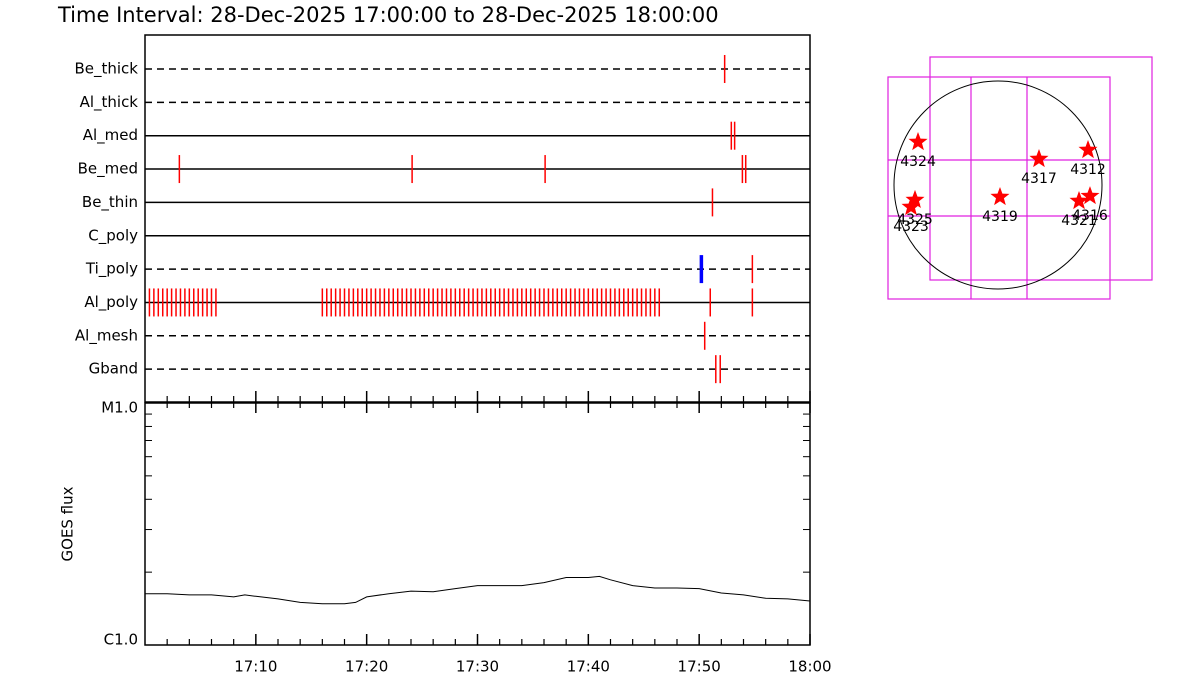 This screenshot has height=700, width=1200. Describe the element at coordinates (110, 135) in the screenshot. I see `row-label: Al_med` at that location.